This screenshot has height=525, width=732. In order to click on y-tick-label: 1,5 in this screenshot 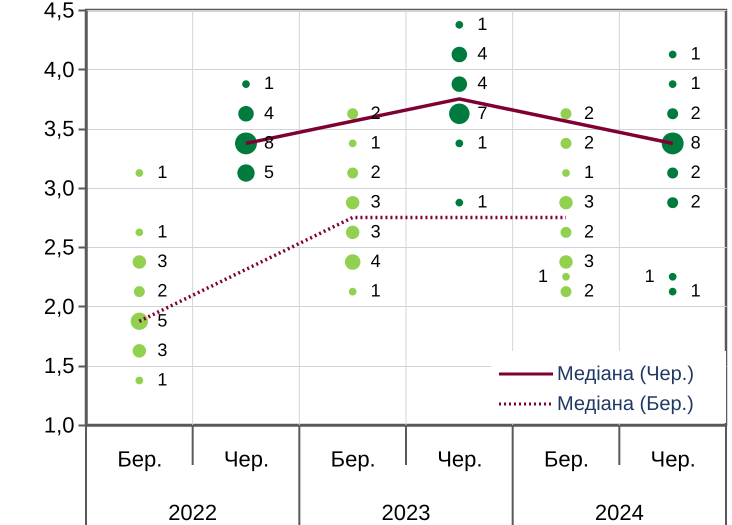, I will do `click(59, 365)`.